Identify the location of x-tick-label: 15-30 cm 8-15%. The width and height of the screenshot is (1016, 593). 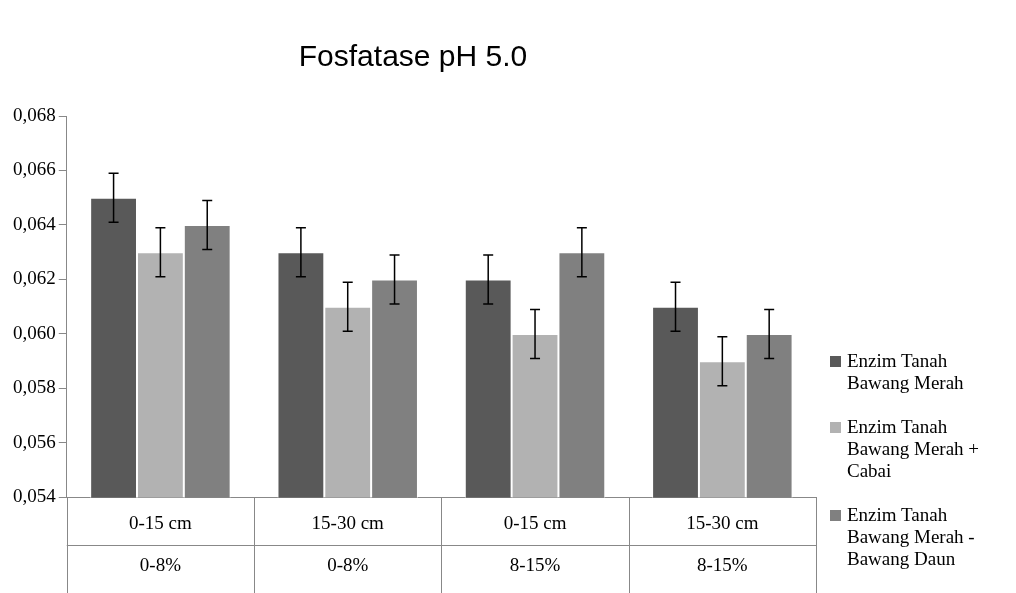
(722, 544).